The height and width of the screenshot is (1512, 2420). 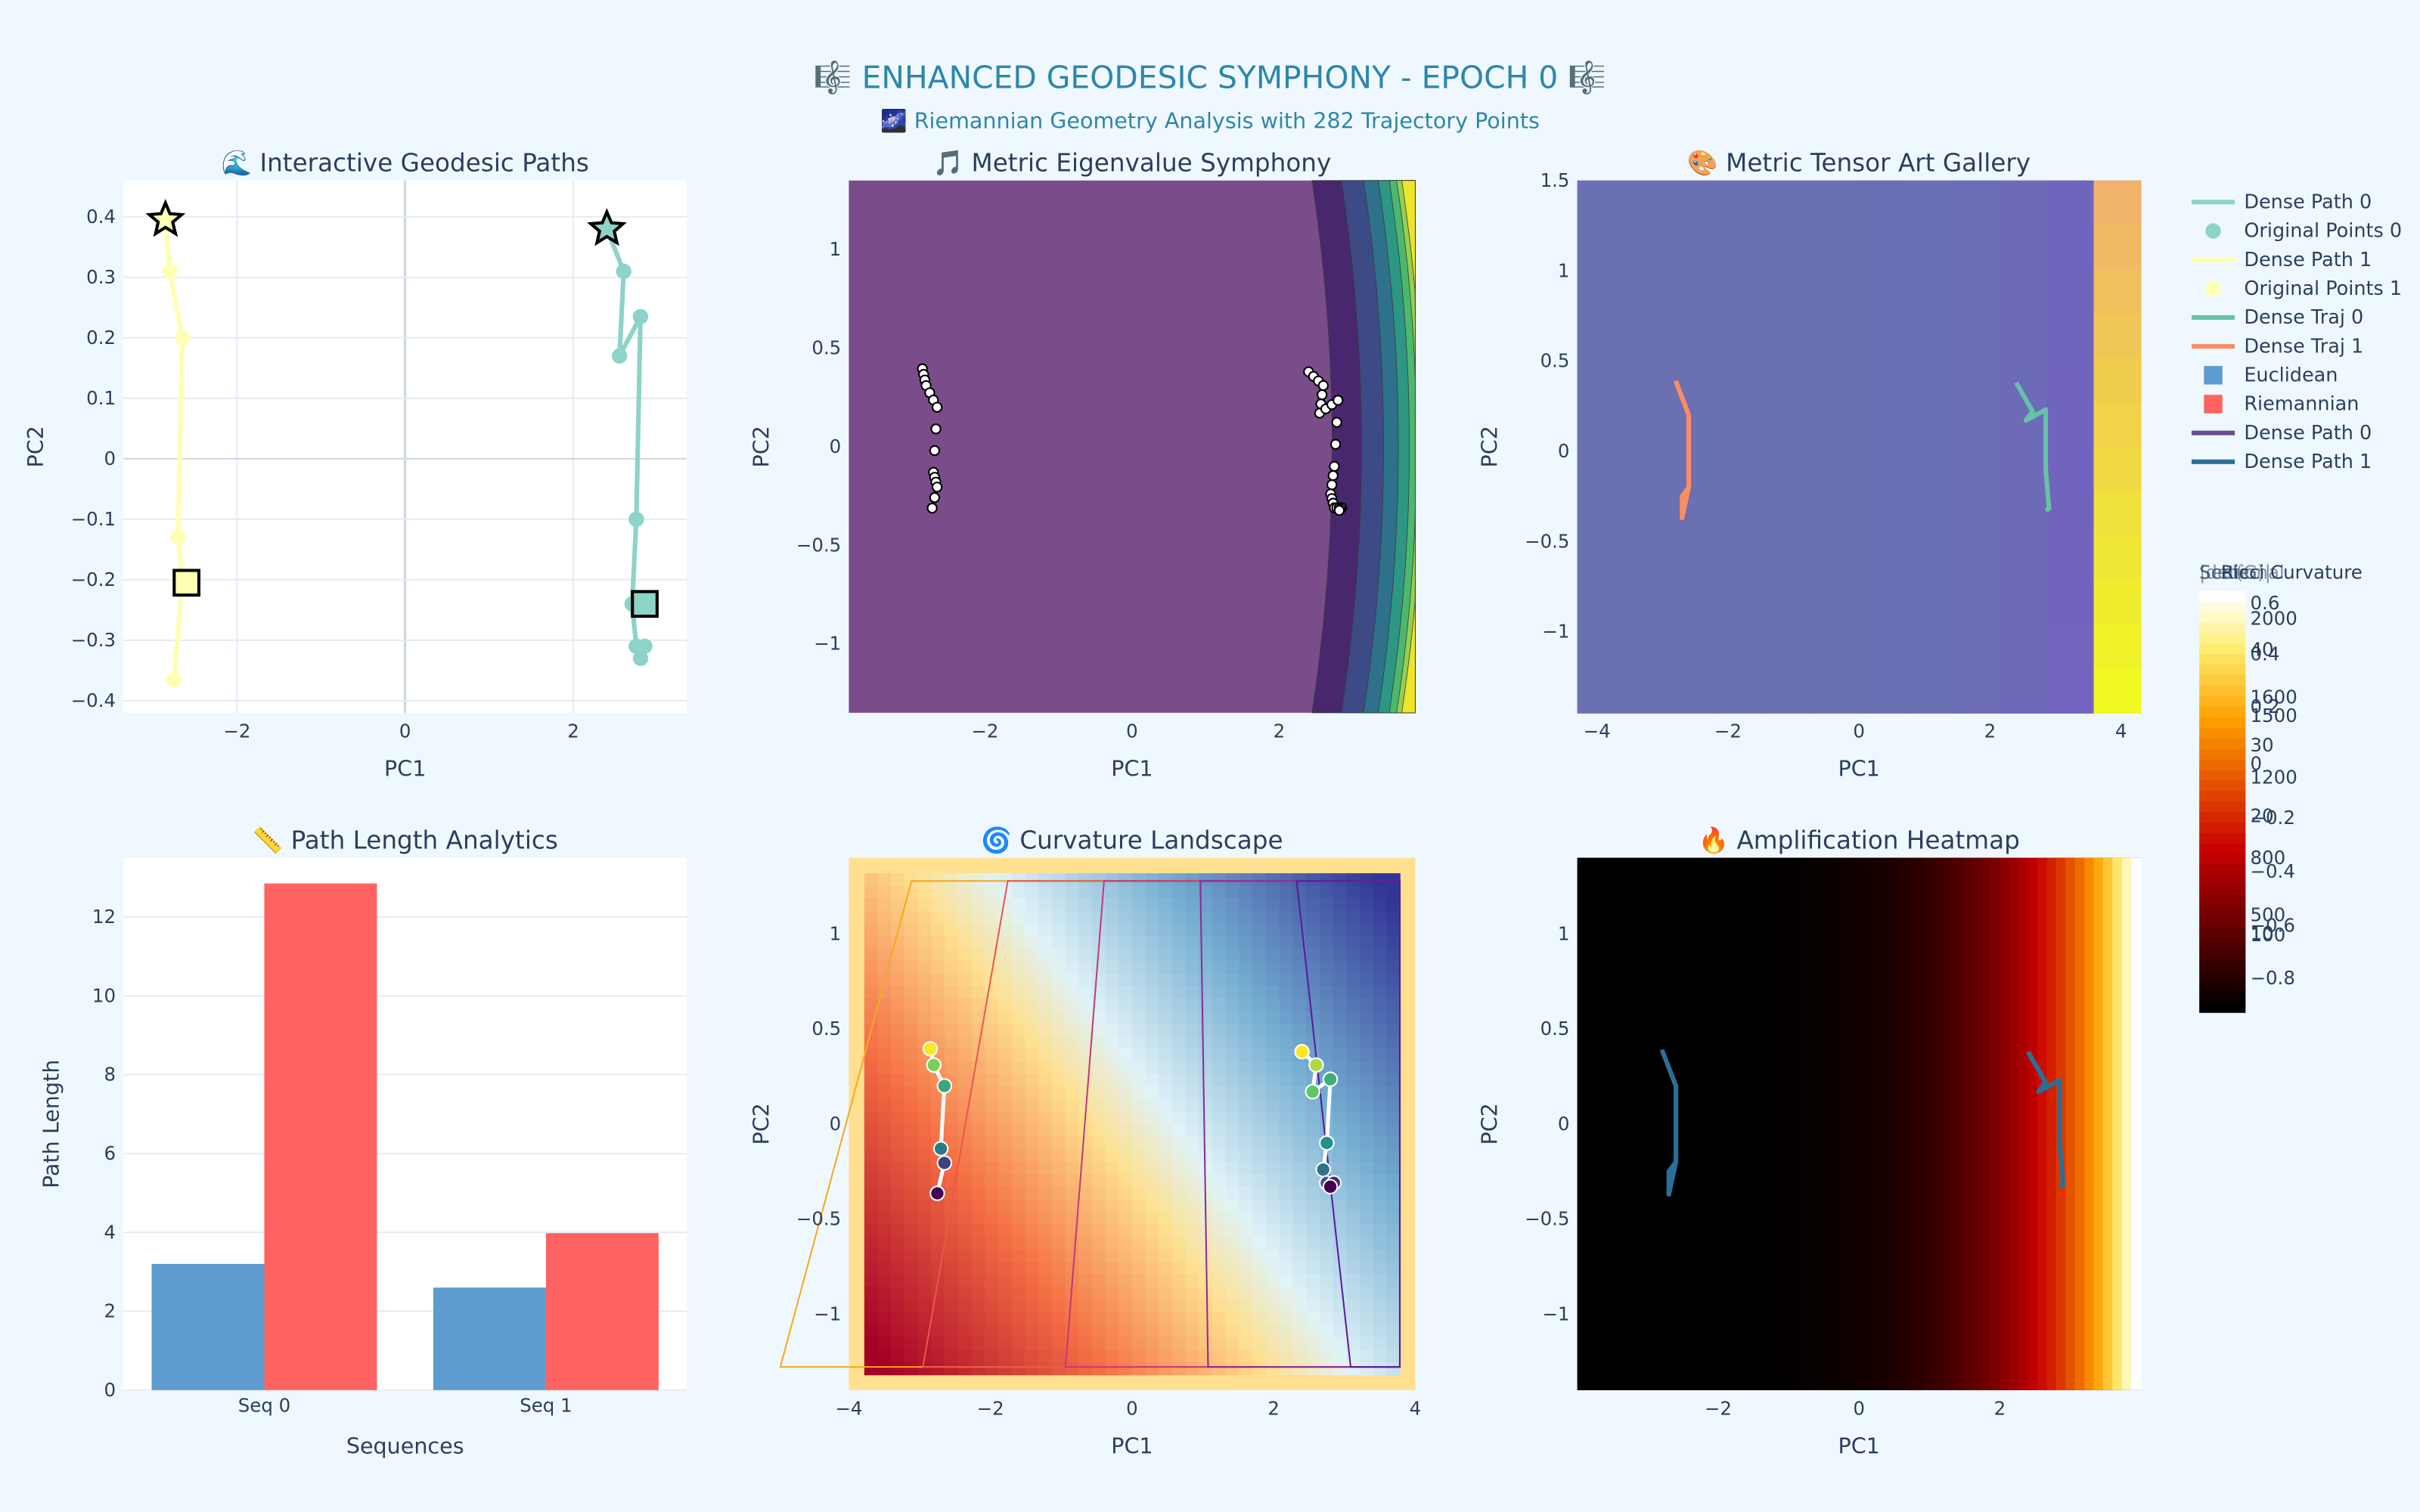 I want to click on y-tick-label: −0.2, so click(x=93, y=579).